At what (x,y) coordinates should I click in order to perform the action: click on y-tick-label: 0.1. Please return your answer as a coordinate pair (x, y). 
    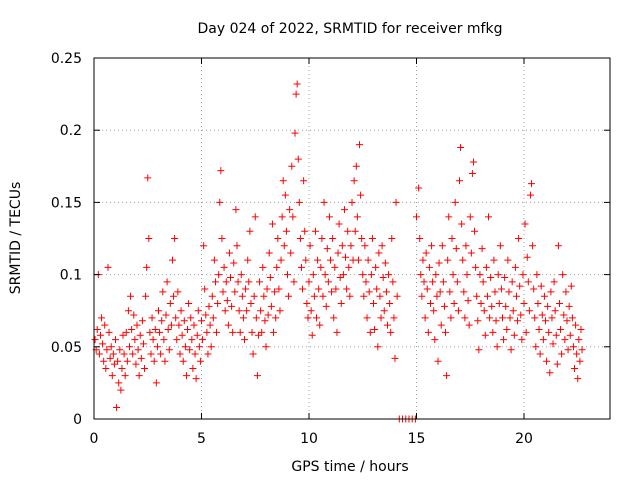
    Looking at the image, I should click on (71, 276).